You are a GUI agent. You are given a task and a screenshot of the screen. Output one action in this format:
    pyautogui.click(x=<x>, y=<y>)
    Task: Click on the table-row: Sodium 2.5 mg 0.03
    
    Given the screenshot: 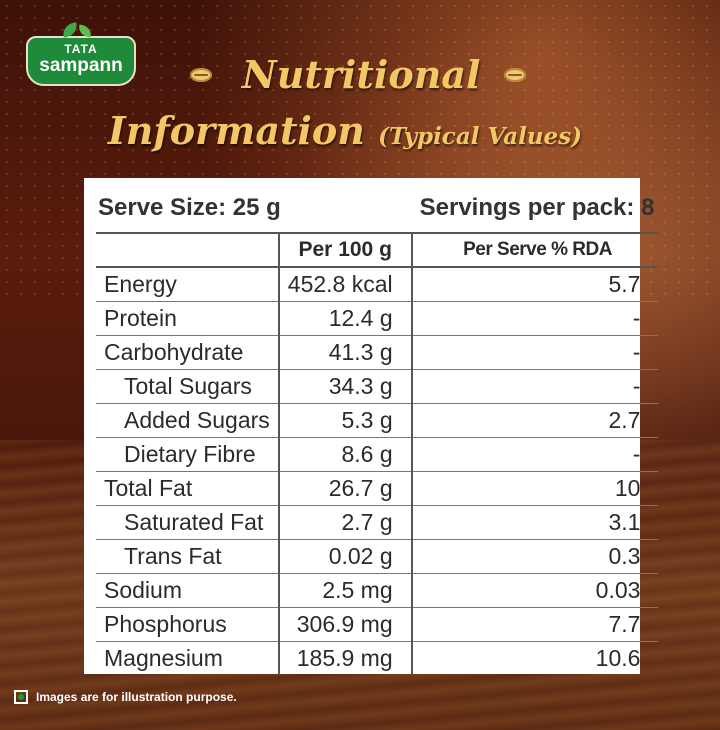 What is the action you would take?
    pyautogui.click(x=377, y=590)
    